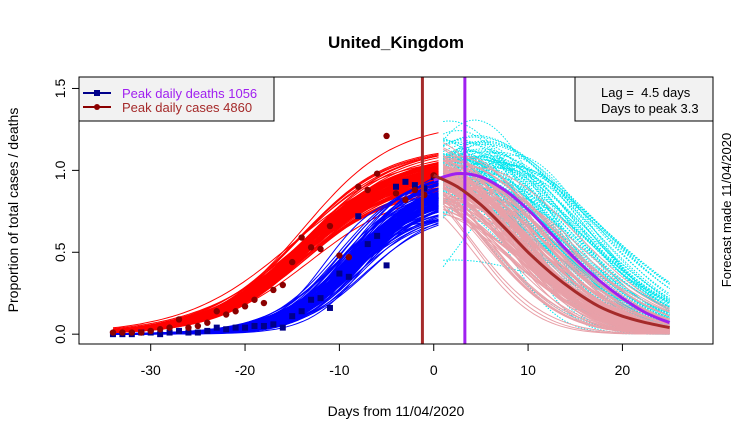 The height and width of the screenshot is (442, 754). Describe the element at coordinates (726, 210) in the screenshot. I see `forecast-date-label: Forecast made 11/04/2020` at that location.